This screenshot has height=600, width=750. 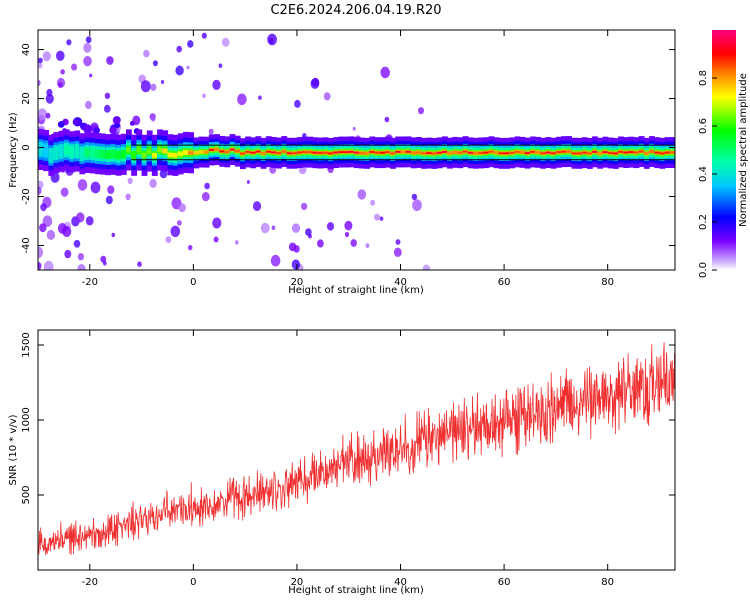 What do you see at coordinates (26, 419) in the screenshot?
I see `snr-y-tick-label: 1000` at bounding box center [26, 419].